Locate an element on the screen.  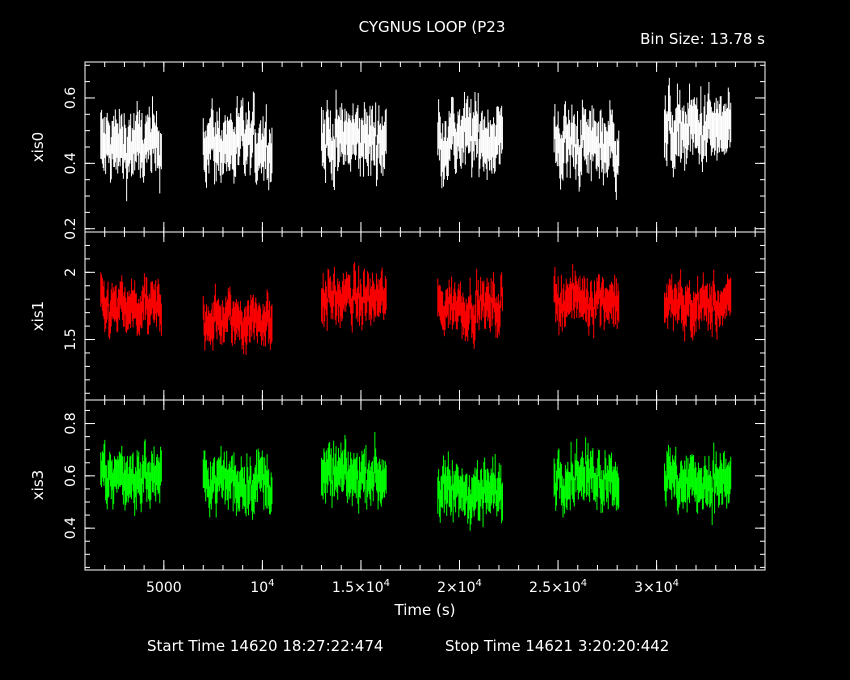
xis1-y-tick-label: 2 is located at coordinates (71, 272).